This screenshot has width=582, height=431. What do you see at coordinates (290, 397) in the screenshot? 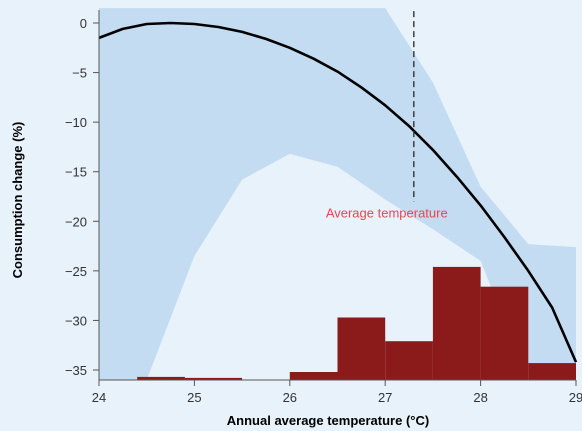
I see `x-tick-label: 26` at bounding box center [290, 397].